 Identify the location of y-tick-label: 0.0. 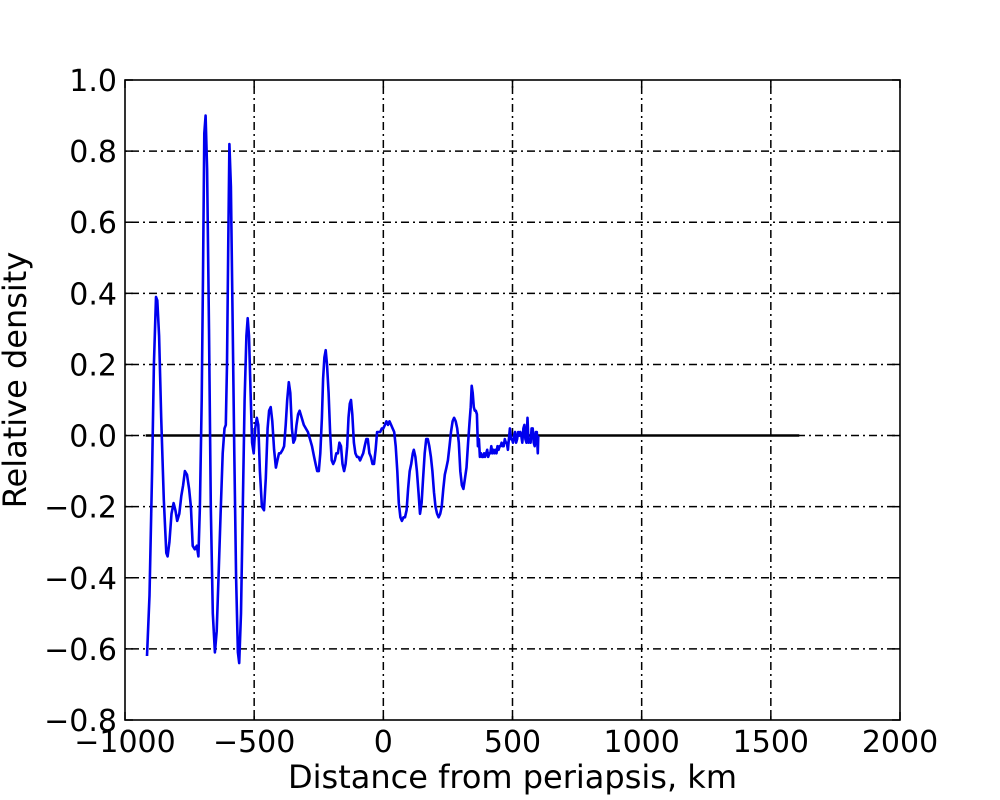
(93, 437).